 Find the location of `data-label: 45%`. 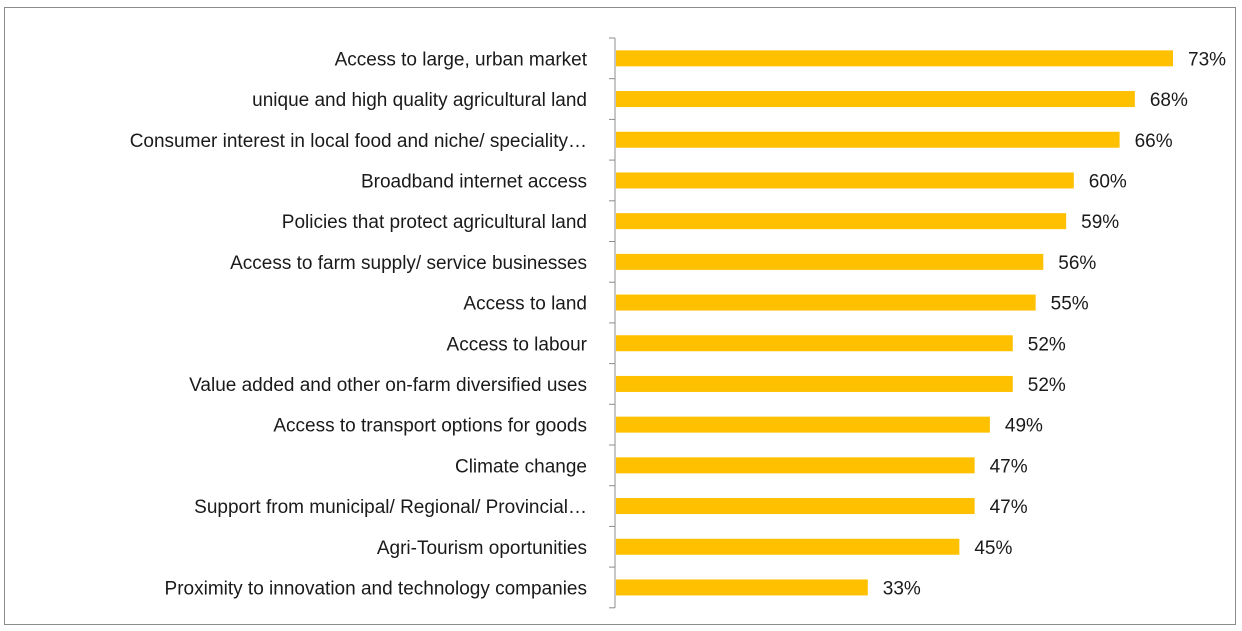

data-label: 45% is located at coordinates (993, 548).